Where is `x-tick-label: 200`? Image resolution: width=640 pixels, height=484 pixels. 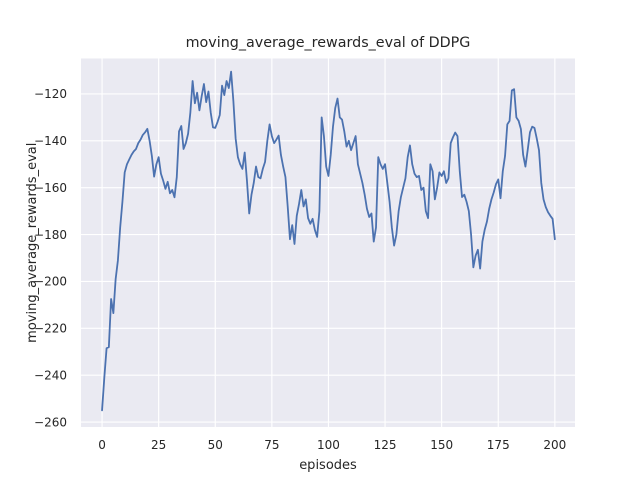
x-tick-label: 200 is located at coordinates (554, 445).